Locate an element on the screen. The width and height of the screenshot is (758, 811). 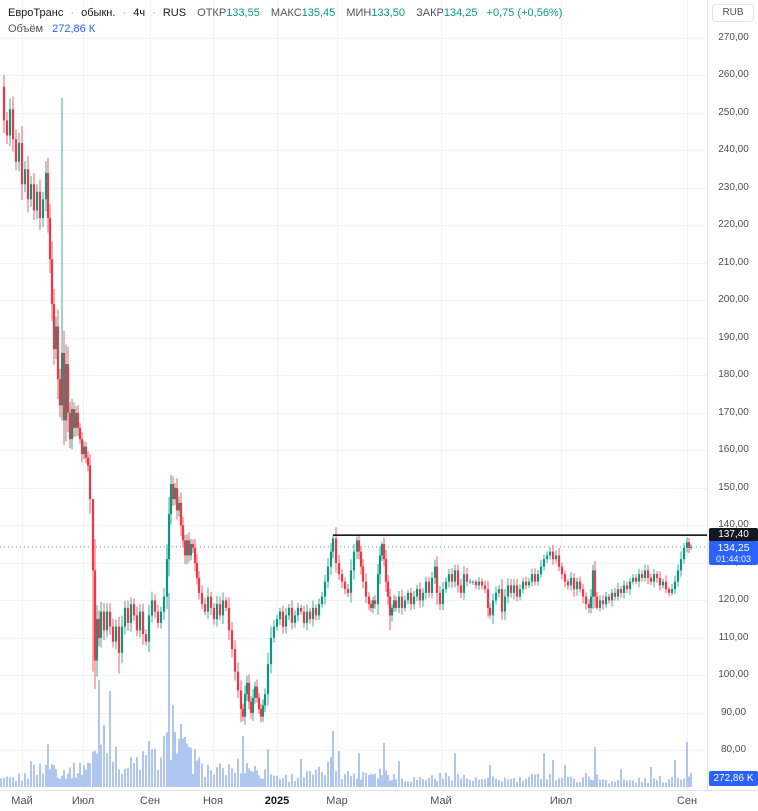
price-tick-label: 270,00 is located at coordinates (733, 37).